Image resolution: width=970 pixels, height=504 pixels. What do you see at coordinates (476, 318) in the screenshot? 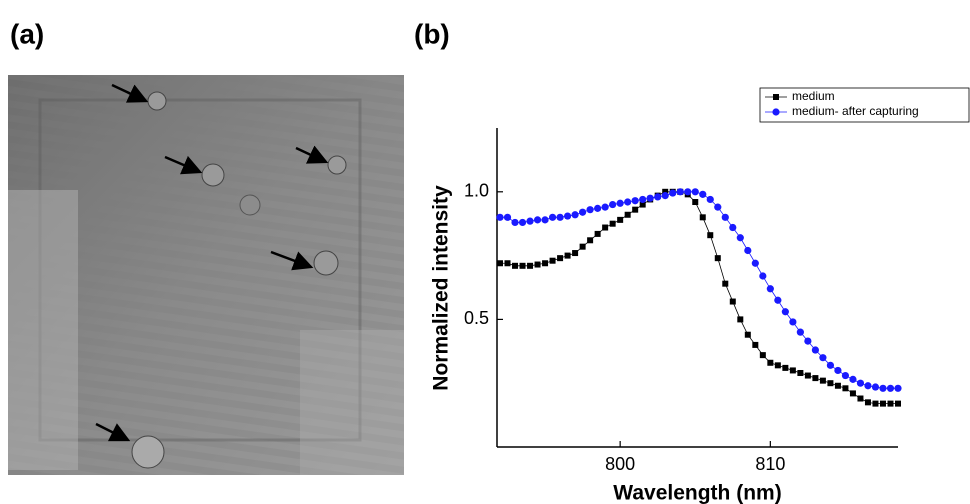
I see `y-tick-label: 0.5` at bounding box center [476, 318].